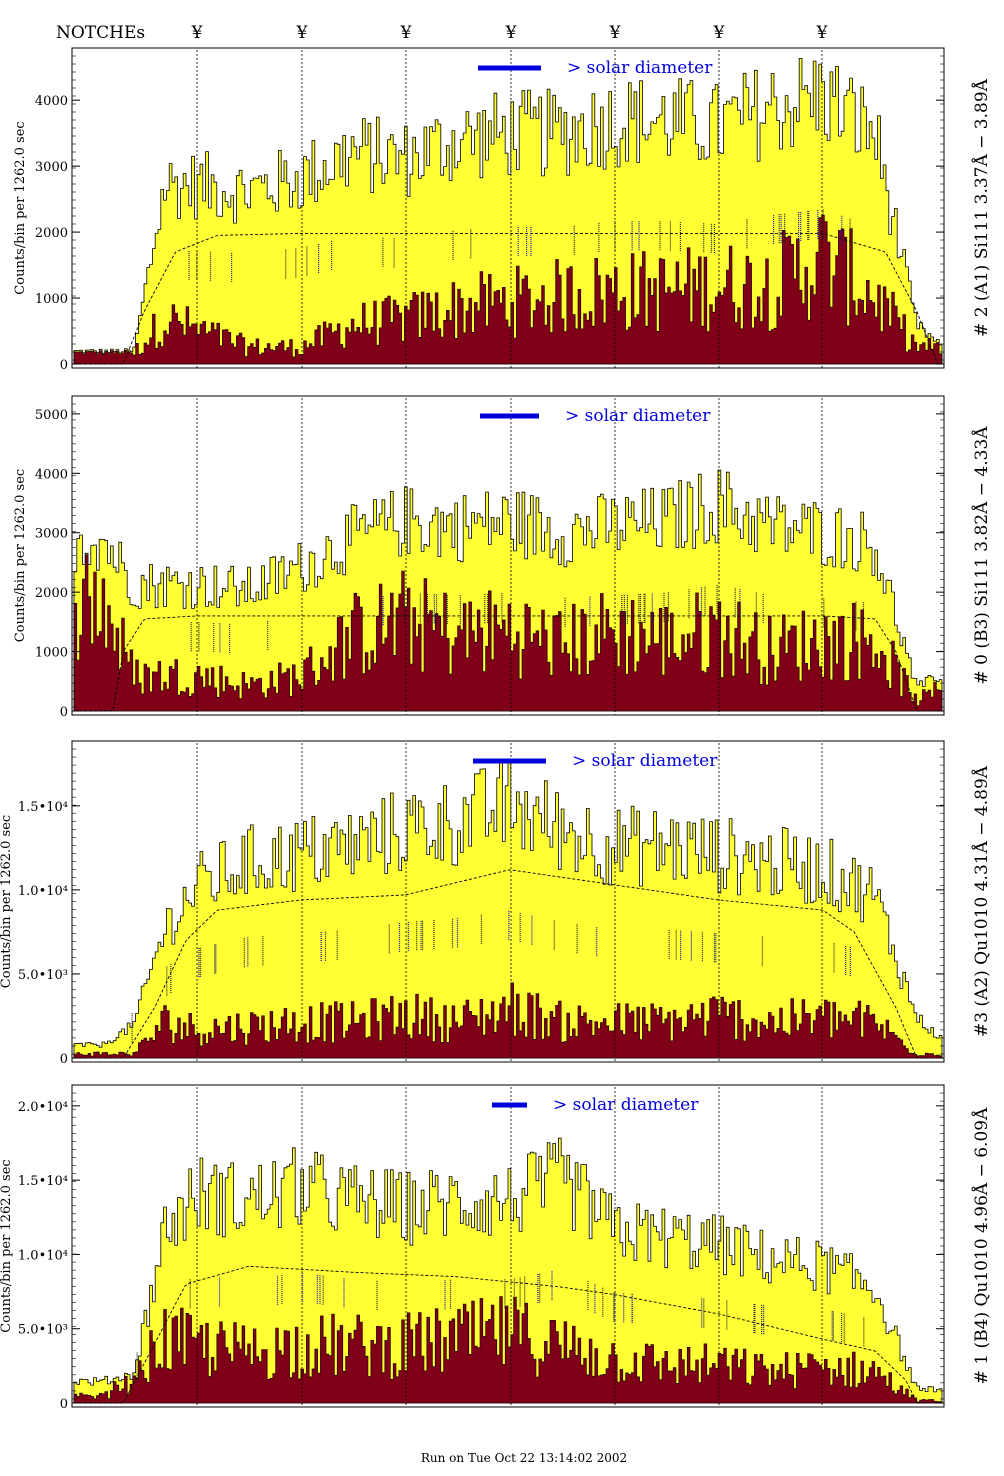 The height and width of the screenshot is (1476, 1004). I want to click on panel-title: # 2 (A1) Si111 3.37Å − 3.89Å, so click(981, 207).